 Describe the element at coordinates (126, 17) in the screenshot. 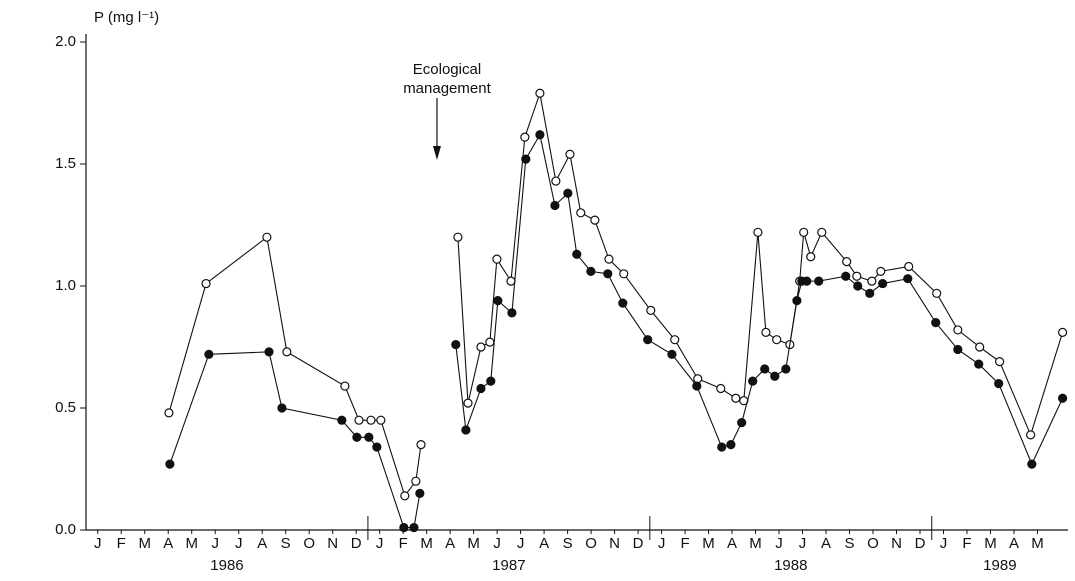

I see `y-axis-label: P (mg l⁻¹)` at that location.